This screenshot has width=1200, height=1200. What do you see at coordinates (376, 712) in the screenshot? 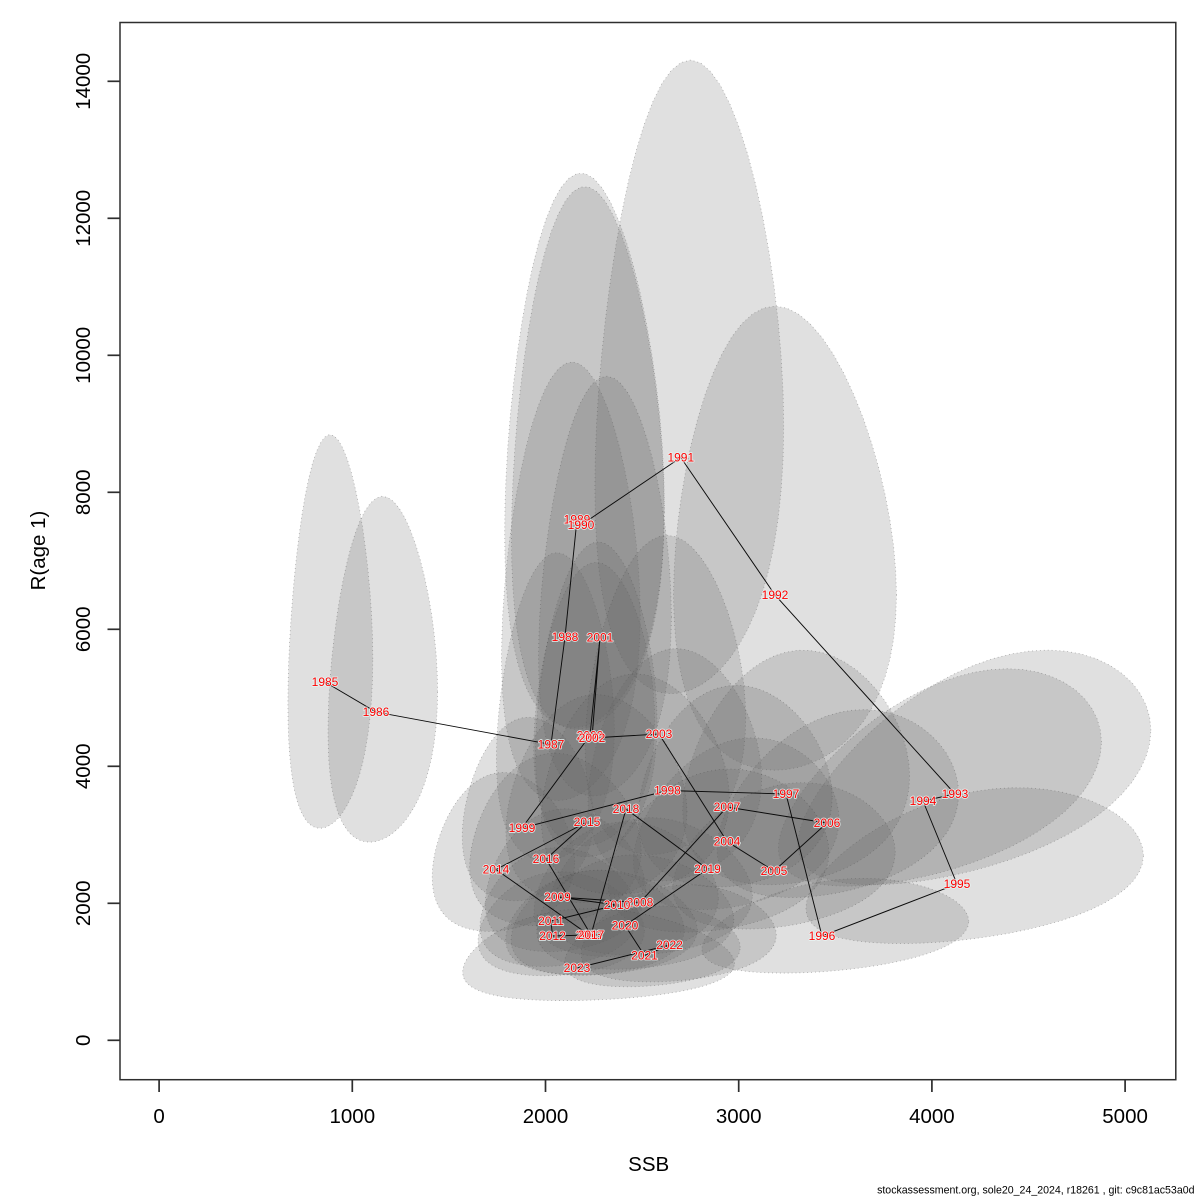
I see `svg-text: 1986` at bounding box center [376, 712].